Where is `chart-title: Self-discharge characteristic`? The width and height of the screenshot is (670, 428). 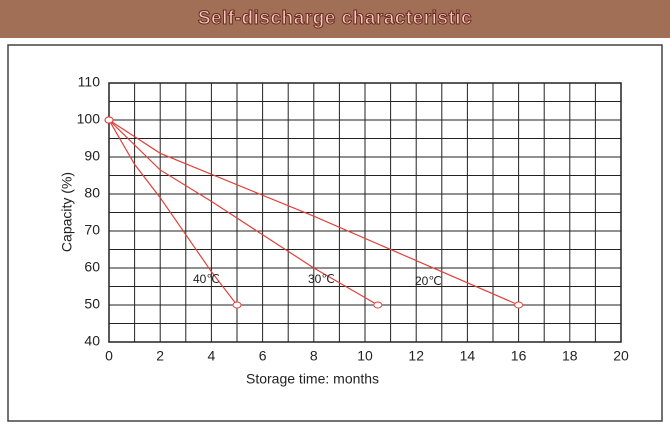 chart-title: Self-discharge characteristic is located at coordinates (335, 19).